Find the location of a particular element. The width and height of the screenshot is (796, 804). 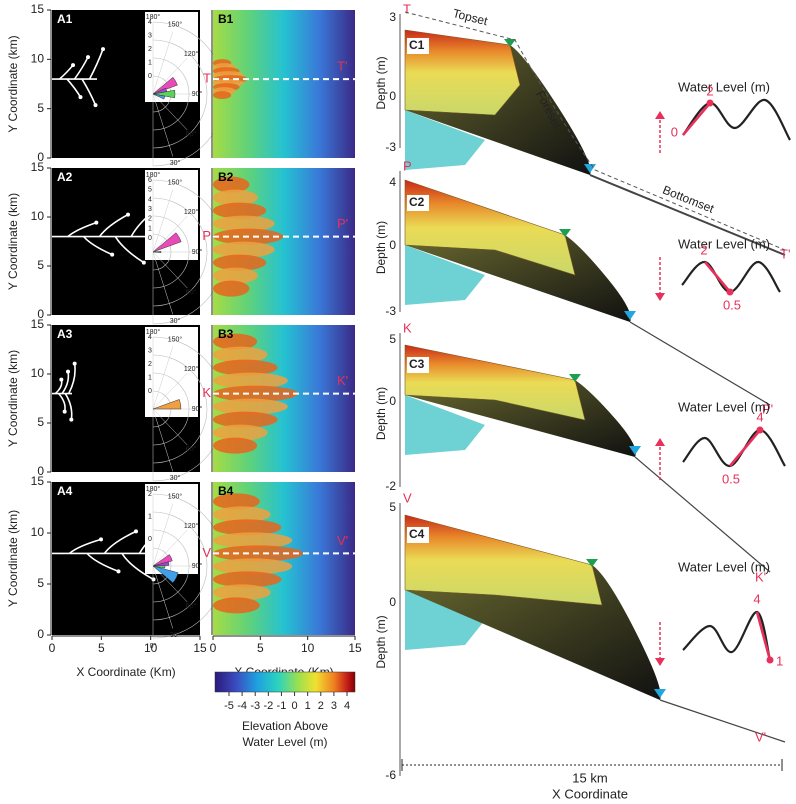

colorbar-tick-label: -2 is located at coordinates (268, 706).